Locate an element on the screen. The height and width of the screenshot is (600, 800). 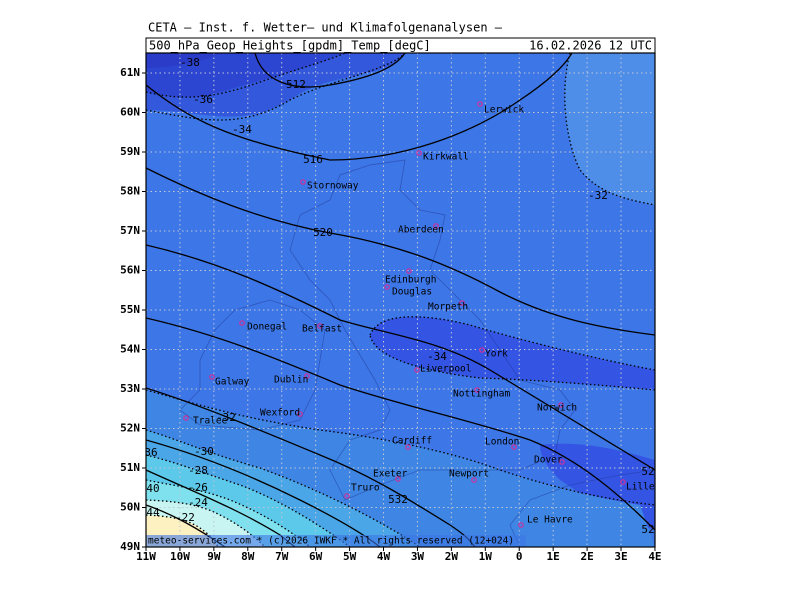
y-tick-label: 59N is located at coordinates (130, 151).